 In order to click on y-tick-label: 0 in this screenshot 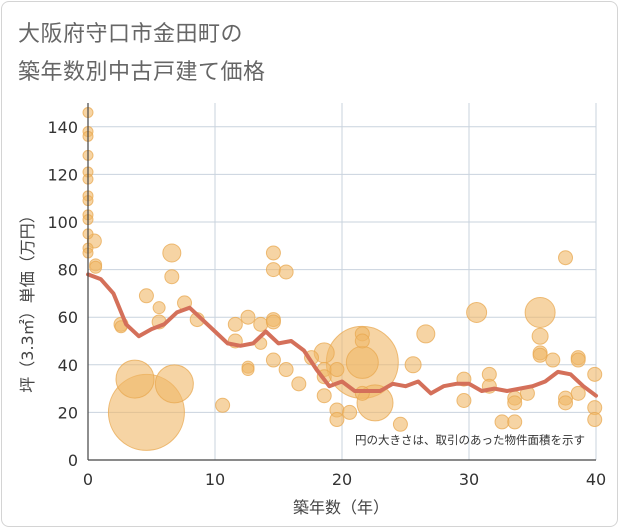, I will do `click(73, 460)`.